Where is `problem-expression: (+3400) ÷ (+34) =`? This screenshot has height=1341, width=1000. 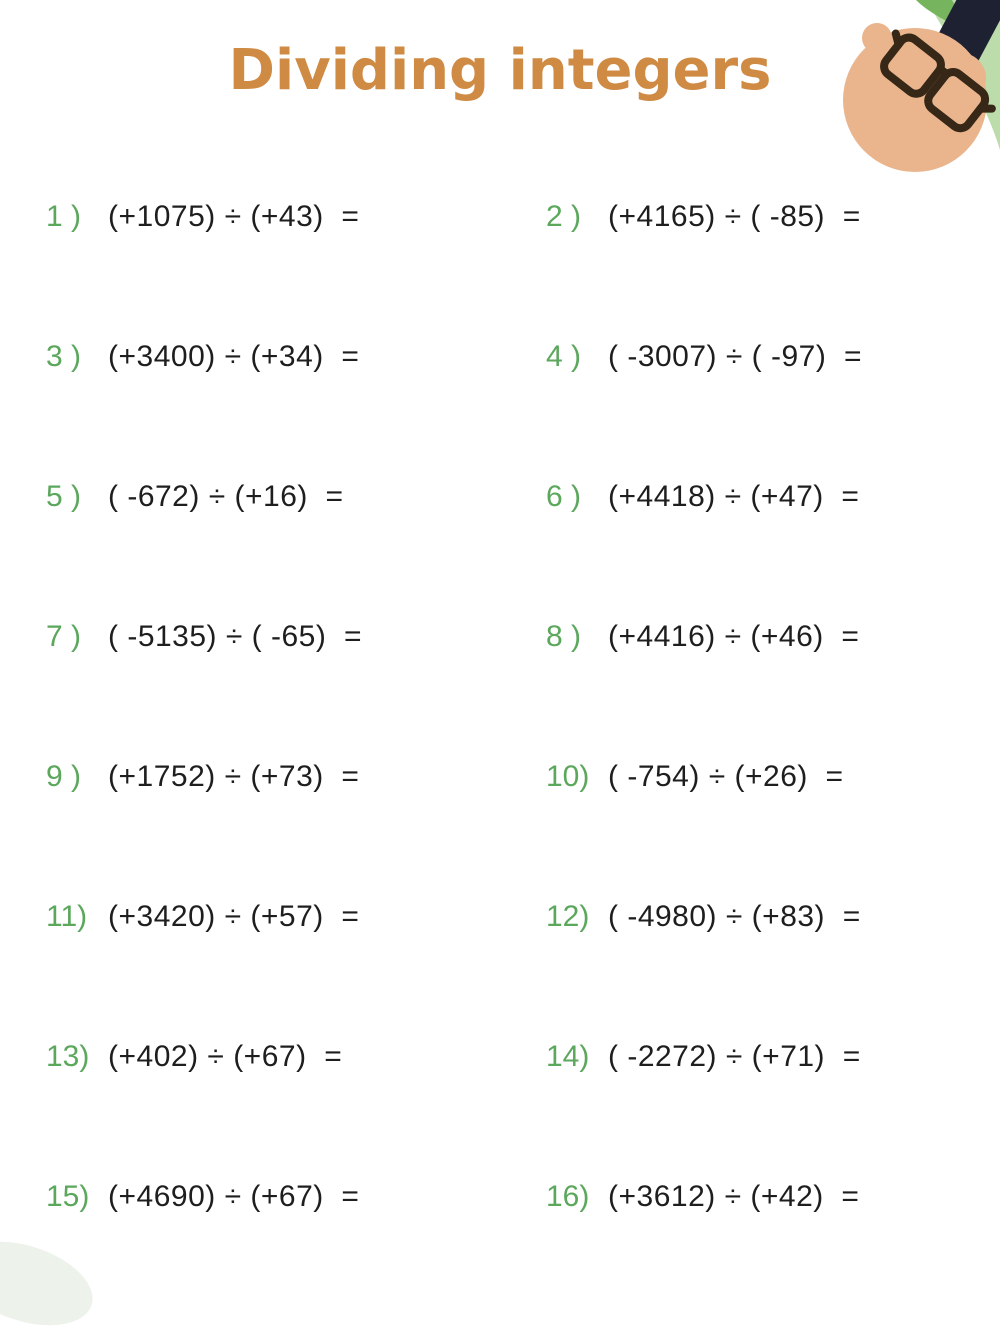
problem-expression: (+3400) ÷ (+34) = is located at coordinates (234, 356).